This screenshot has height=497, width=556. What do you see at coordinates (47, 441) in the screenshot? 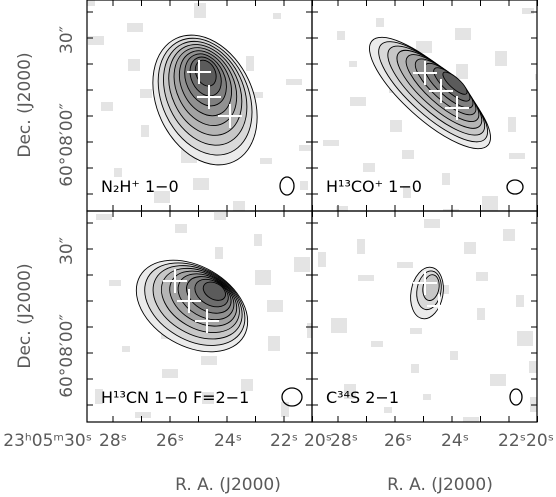
I see `x-tick-label: 23ʰ05ᵐ30ˢ` at bounding box center [47, 441].